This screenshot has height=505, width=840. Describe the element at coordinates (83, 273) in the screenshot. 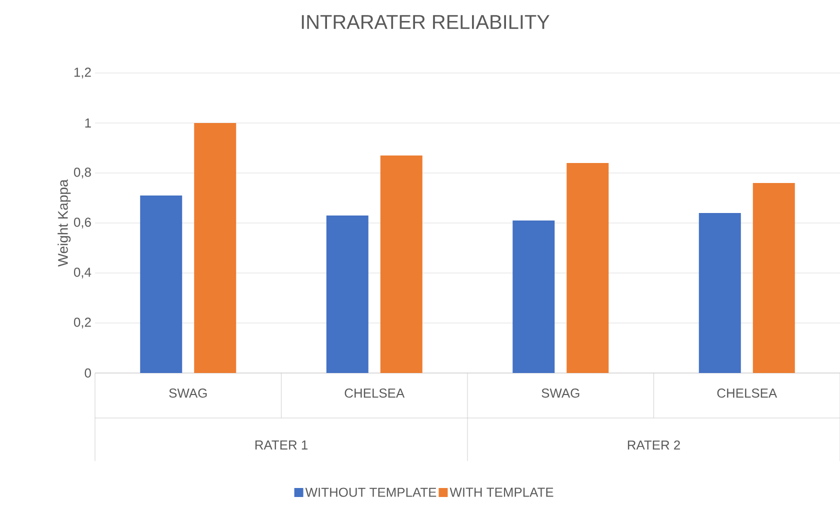

I see `y-tick-label: 0,4` at that location.